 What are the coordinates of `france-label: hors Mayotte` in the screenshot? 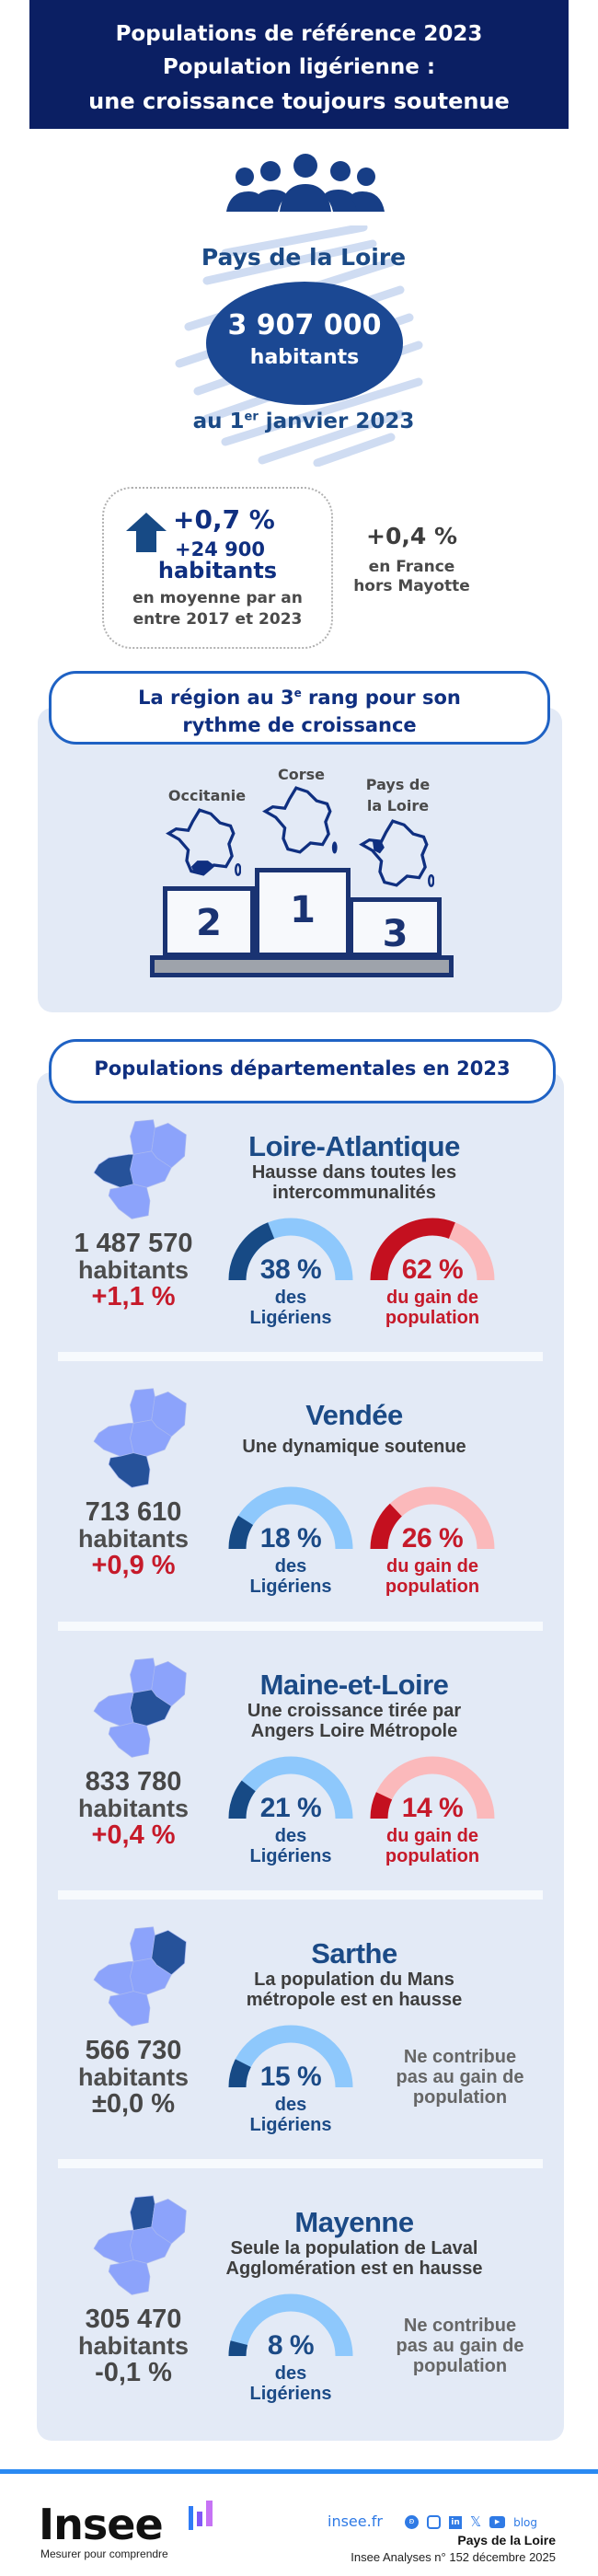 It's located at (411, 586).